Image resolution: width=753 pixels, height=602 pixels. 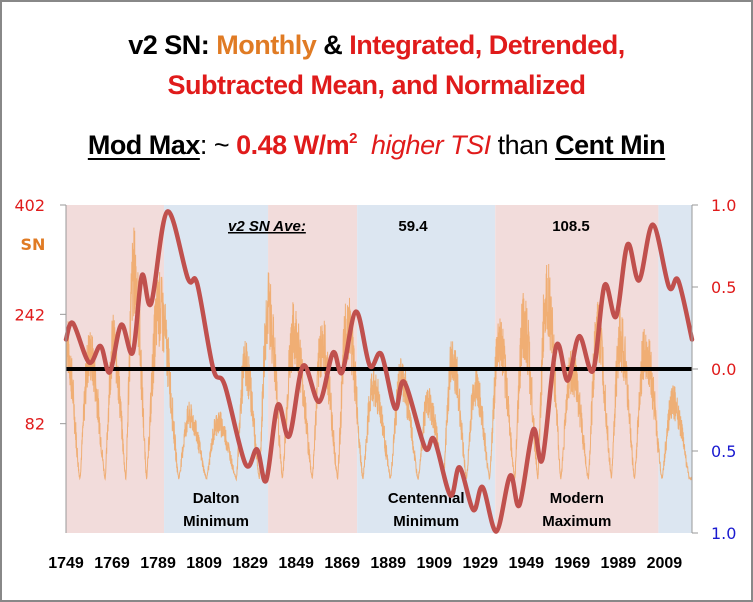 What do you see at coordinates (342, 563) in the screenshot?
I see `x-tick-label: 1869` at bounding box center [342, 563].